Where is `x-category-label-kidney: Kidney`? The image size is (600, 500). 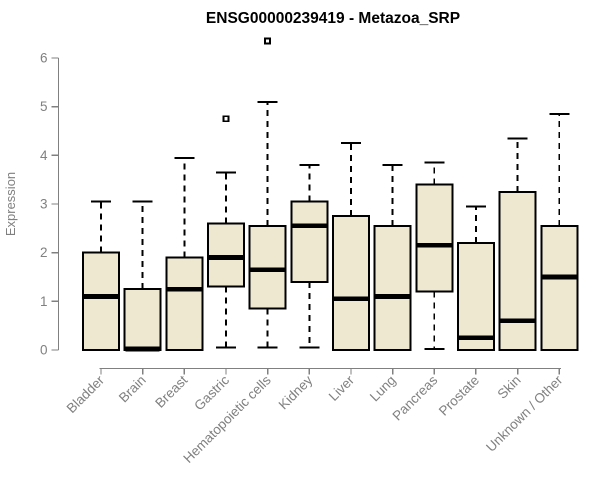 x-category-label-kidney: Kidney is located at coordinates (296, 392).